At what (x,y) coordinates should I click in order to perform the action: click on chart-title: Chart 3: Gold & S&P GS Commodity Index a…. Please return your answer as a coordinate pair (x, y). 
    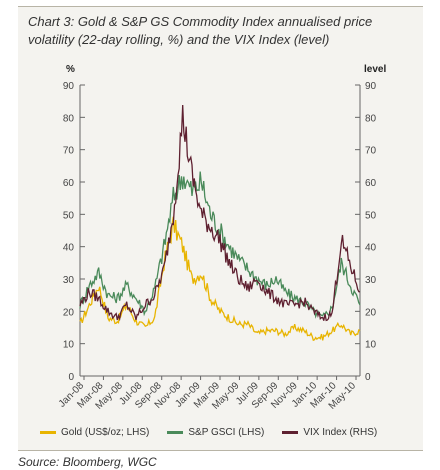
    Looking at the image, I should click on (200, 30).